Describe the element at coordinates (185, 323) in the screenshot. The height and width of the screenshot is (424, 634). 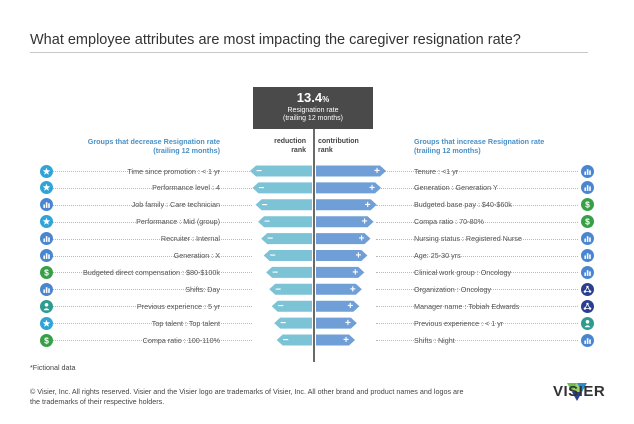
I see `decrease-row-label: Top talent` at that location.